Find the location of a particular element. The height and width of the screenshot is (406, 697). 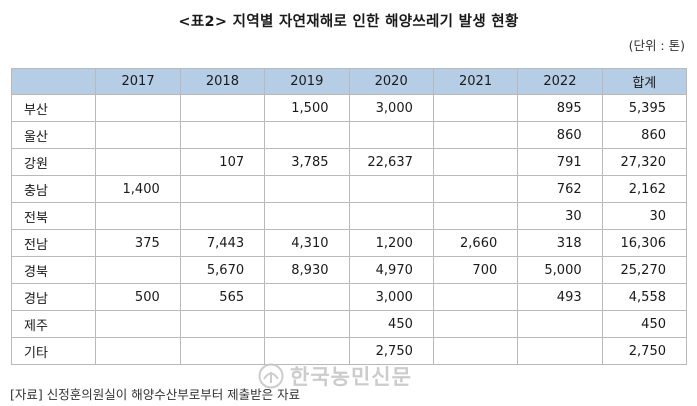

value-cell: 791 is located at coordinates (560, 162).